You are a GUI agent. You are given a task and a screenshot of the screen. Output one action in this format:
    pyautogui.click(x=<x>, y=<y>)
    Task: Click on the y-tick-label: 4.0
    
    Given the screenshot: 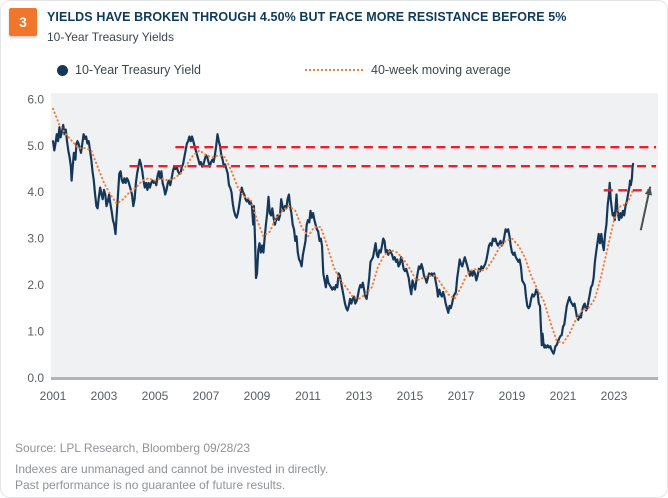 What is the action you would take?
    pyautogui.click(x=35, y=192)
    